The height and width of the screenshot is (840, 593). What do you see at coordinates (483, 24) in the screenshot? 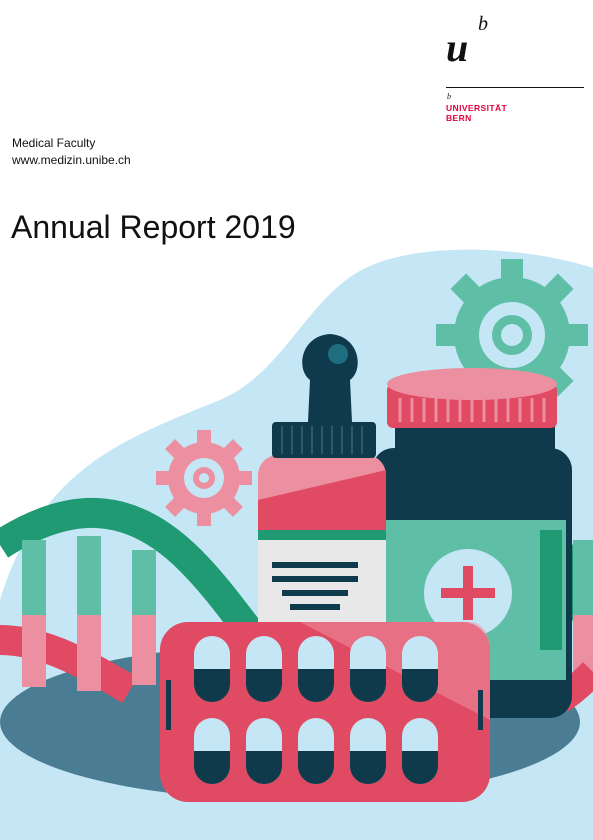
I see `logo-mark-b: b` at bounding box center [483, 24].